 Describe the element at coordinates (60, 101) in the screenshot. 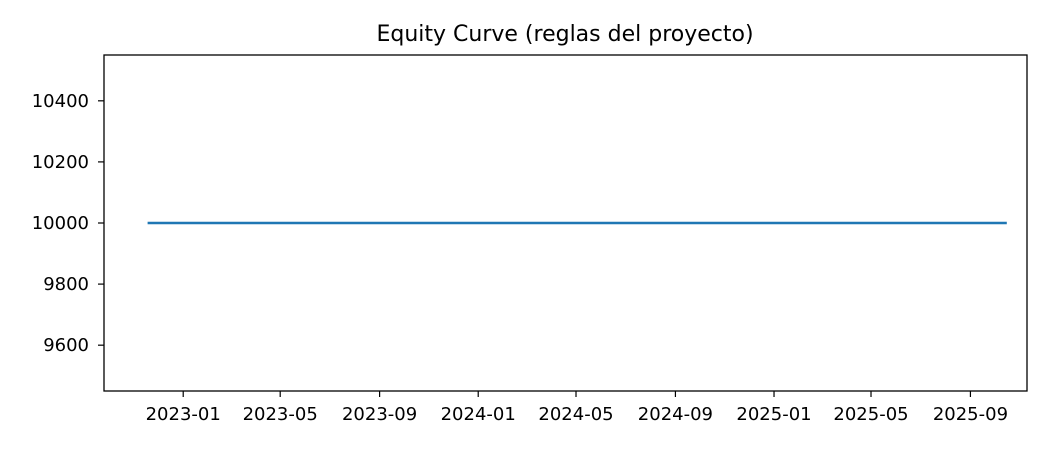

I see `y-tick-label: 10400` at that location.